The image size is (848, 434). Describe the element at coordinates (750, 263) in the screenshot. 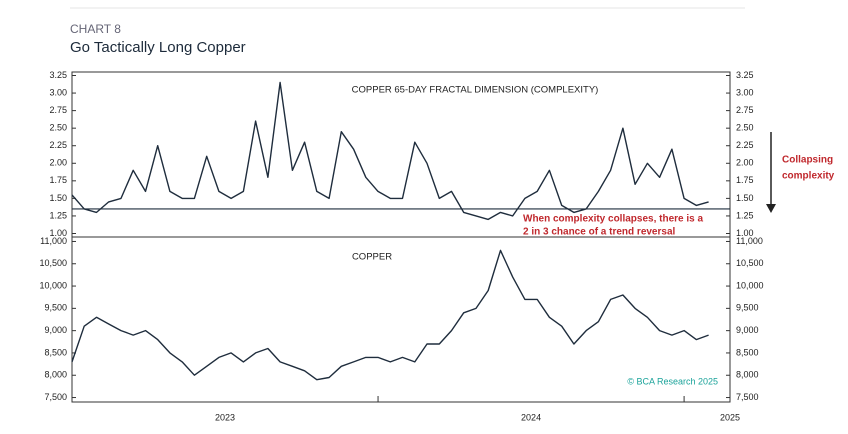

I see `y2-tick-label: 10,500` at that location.